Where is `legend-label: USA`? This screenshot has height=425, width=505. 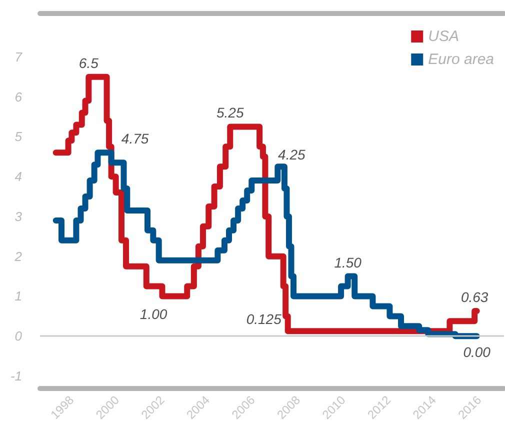 legend-label: USA is located at coordinates (443, 36).